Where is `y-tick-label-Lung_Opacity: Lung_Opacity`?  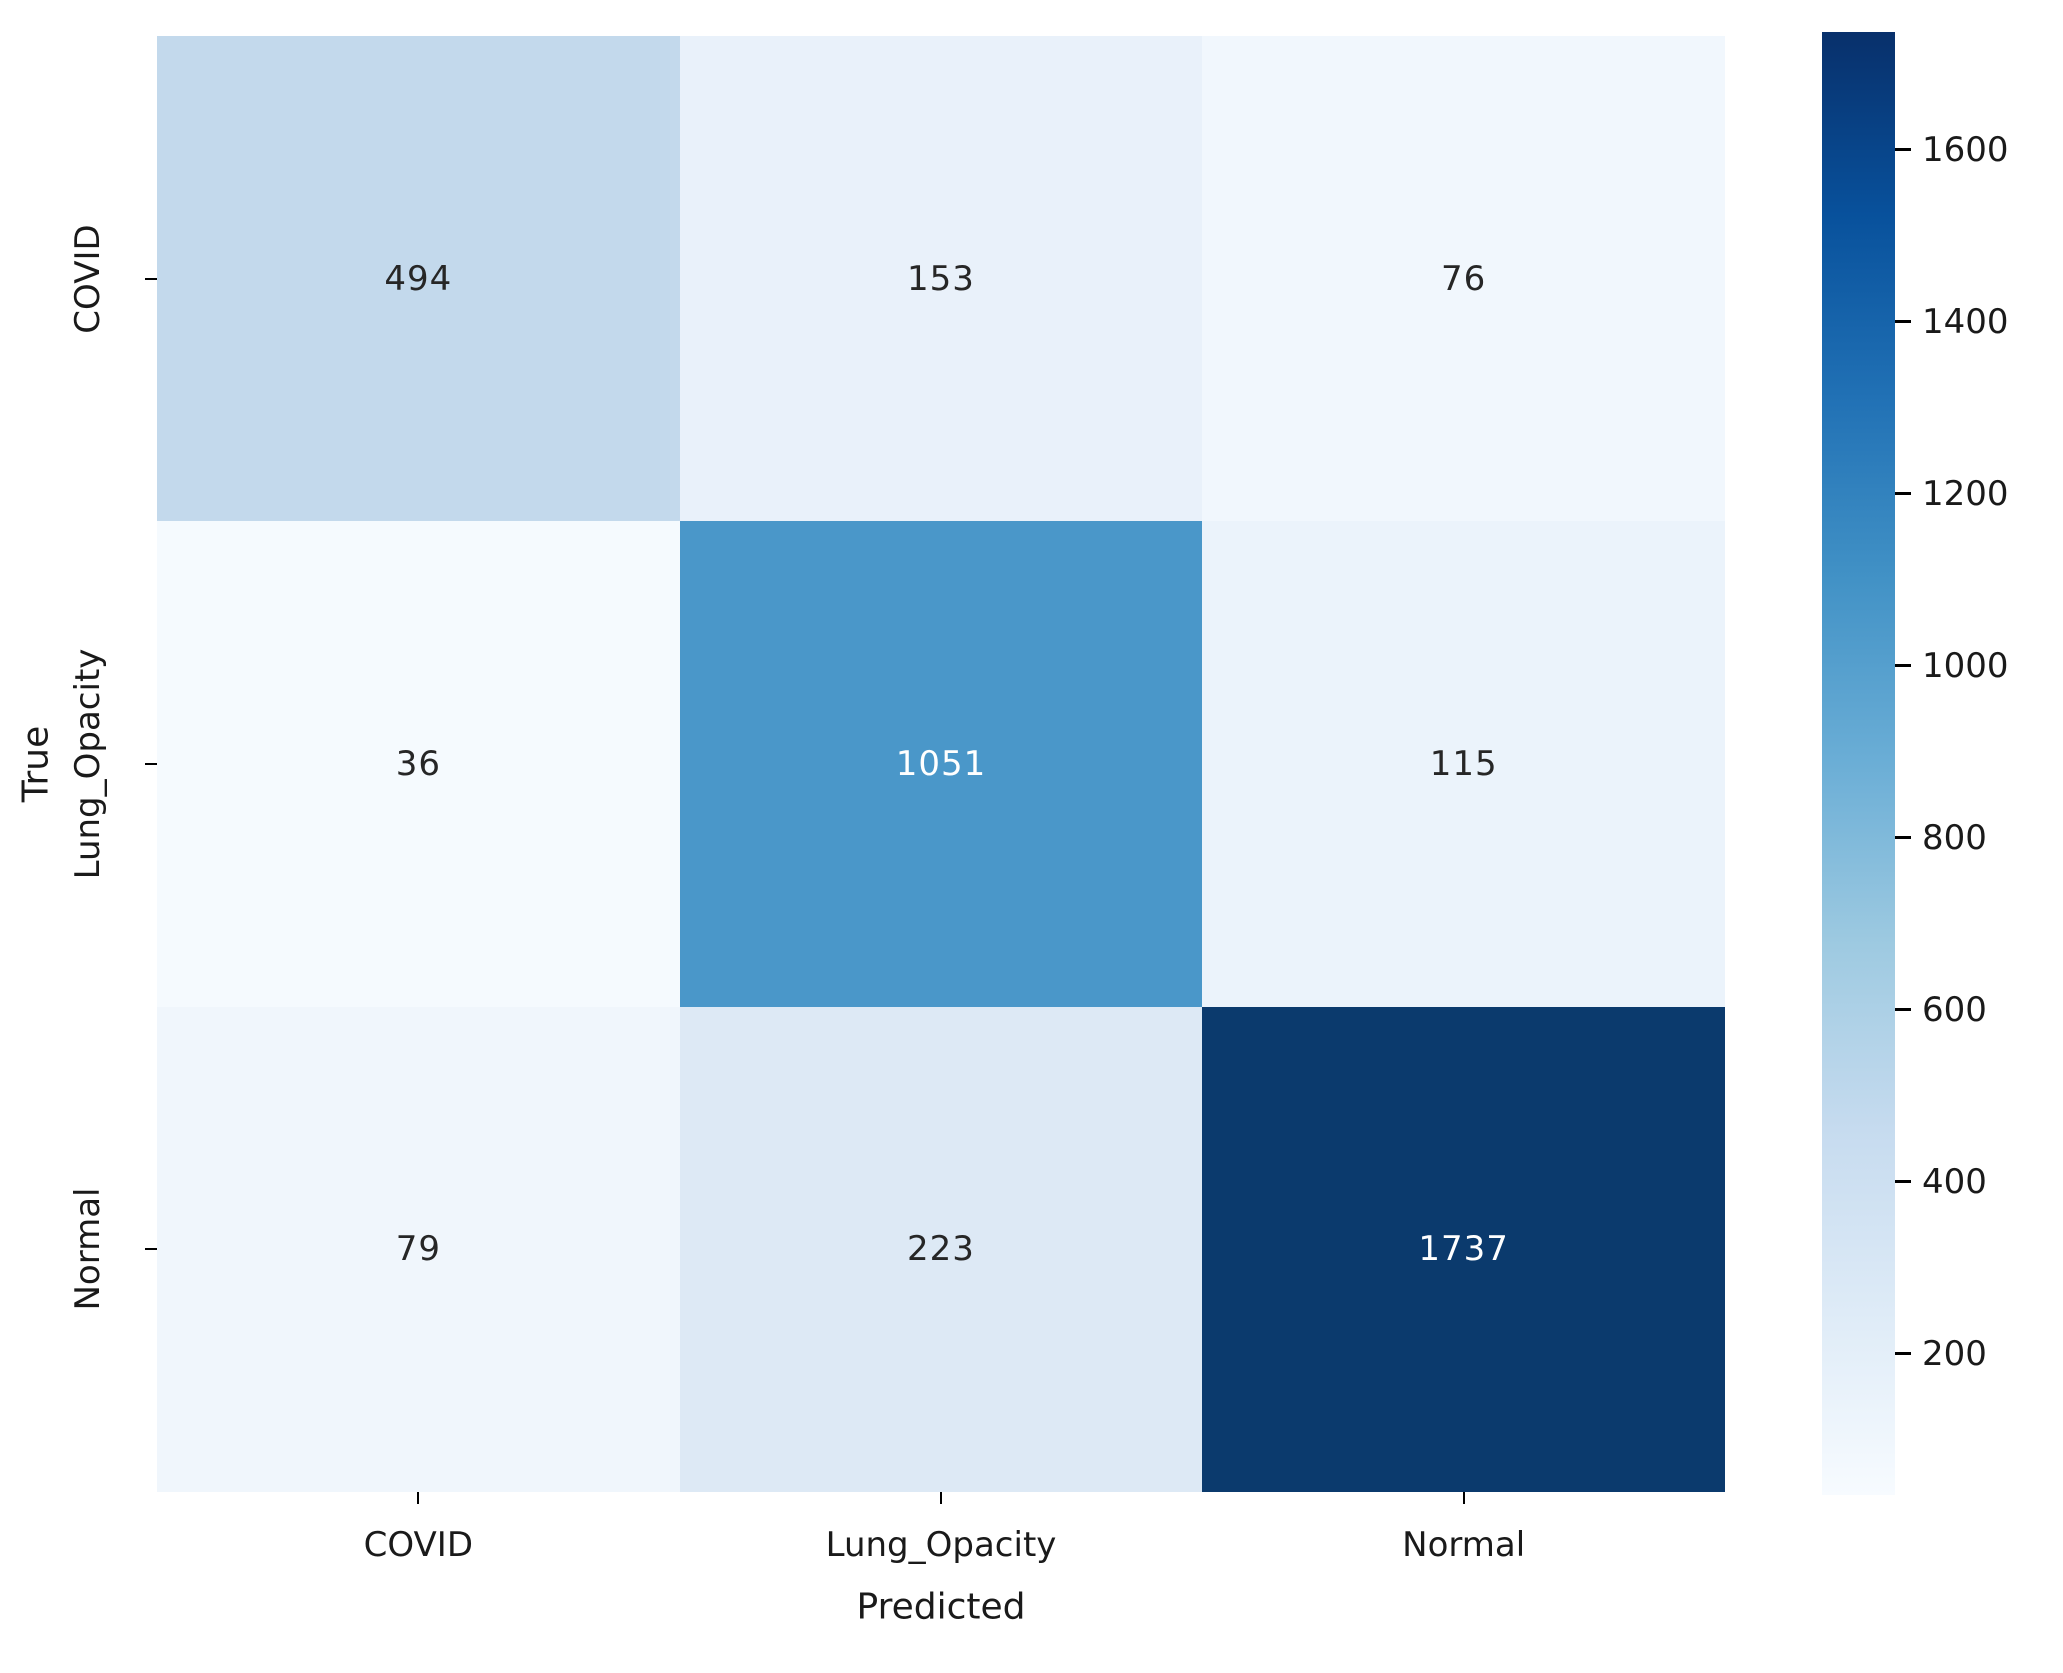
y-tick-label-Lung_Opacity: Lung_Opacity is located at coordinates (88, 764).